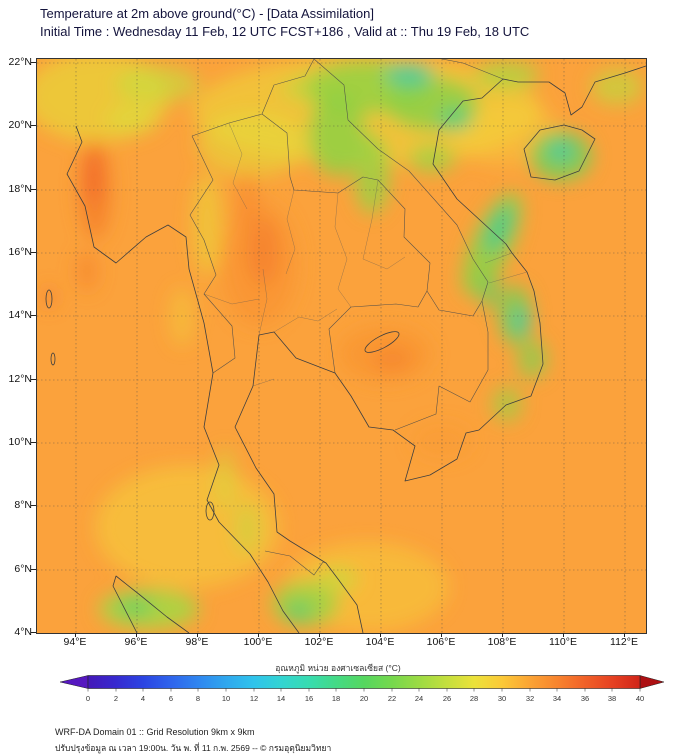  Describe the element at coordinates (20, 442) in the screenshot. I see `y-axis-label: 10°N` at that location.